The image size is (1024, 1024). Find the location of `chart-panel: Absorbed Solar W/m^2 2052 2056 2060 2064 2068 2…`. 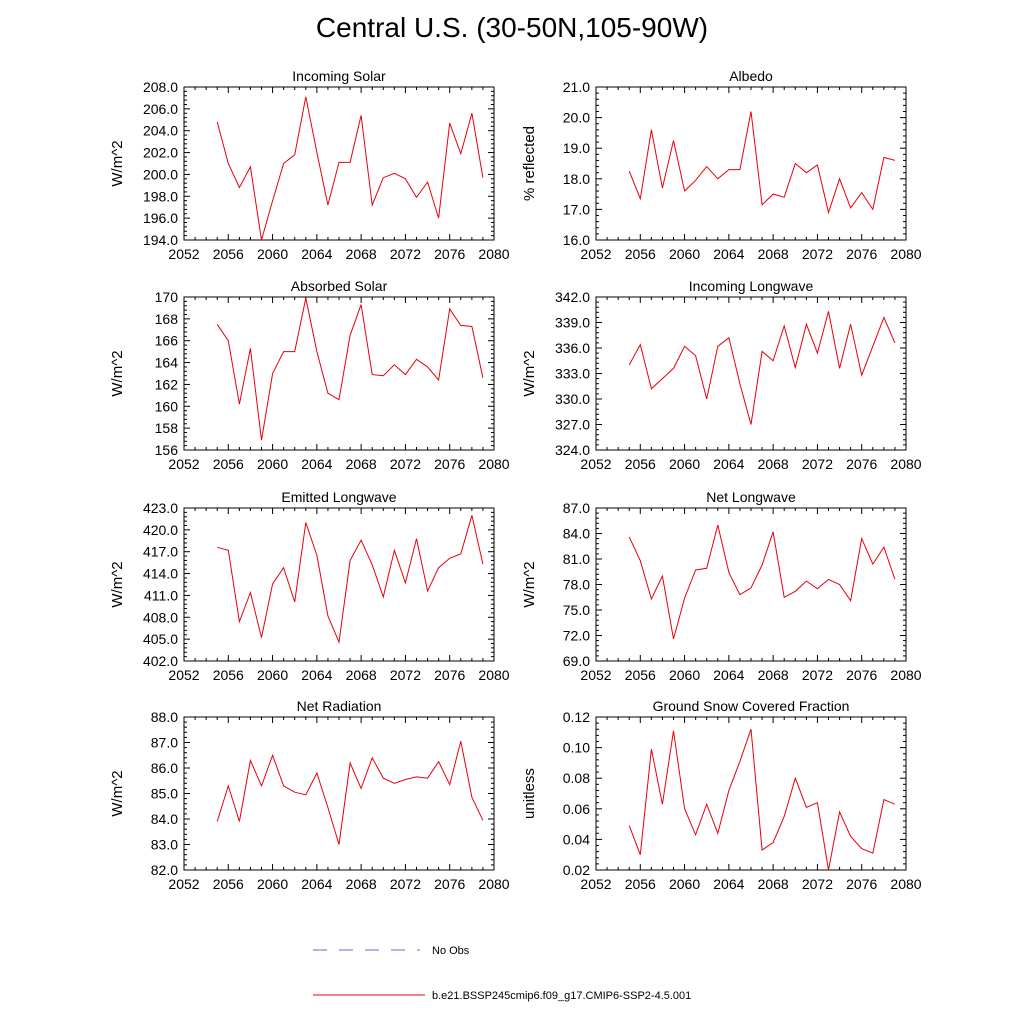

chart-panel: Absorbed Solar W/m^2 2052 2056 2060 2064 2068 2… is located at coordinates (309, 375).